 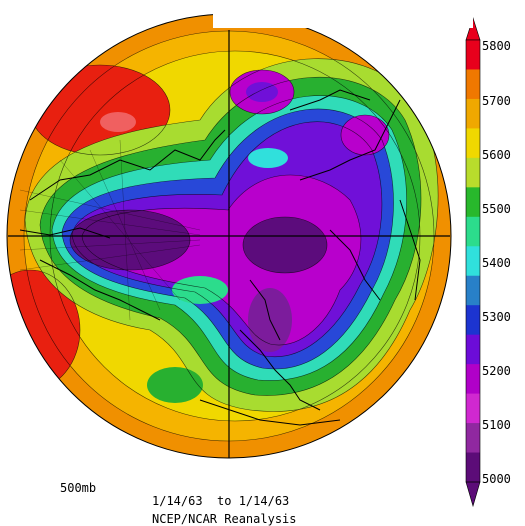 I want to click on colorbar-tick-5400: 5400, so click(x=496, y=263).